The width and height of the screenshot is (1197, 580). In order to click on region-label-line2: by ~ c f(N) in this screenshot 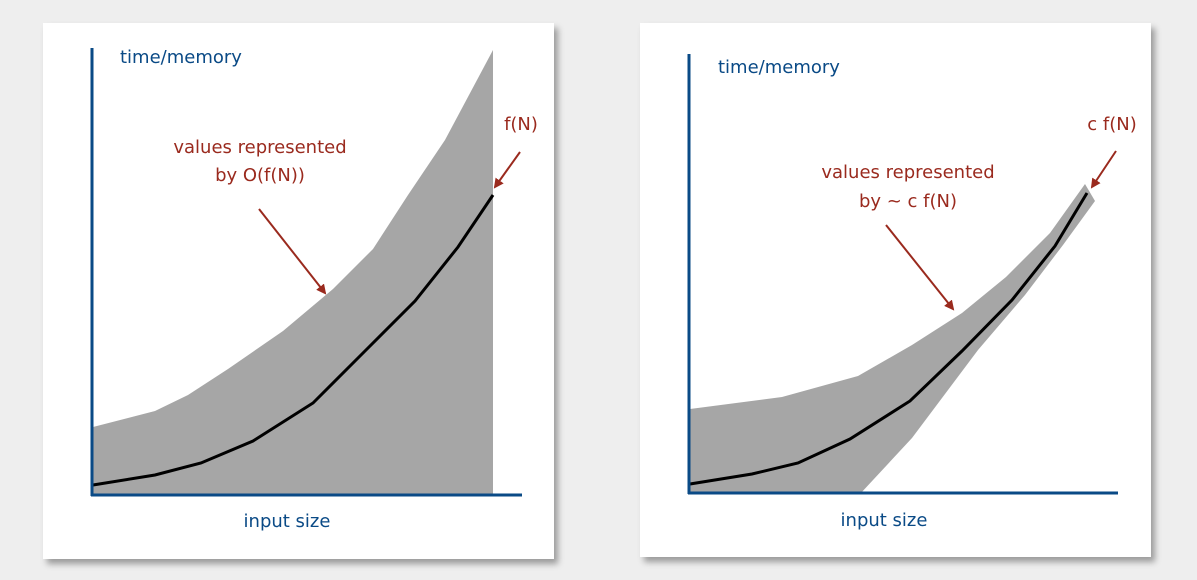, I will do `click(908, 201)`.